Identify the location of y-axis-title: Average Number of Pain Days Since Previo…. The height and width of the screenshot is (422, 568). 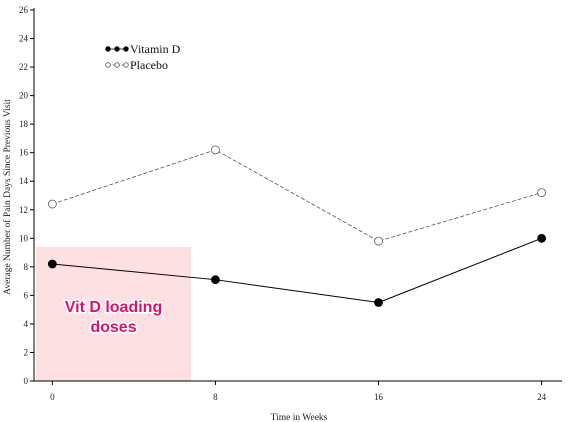
(7, 197).